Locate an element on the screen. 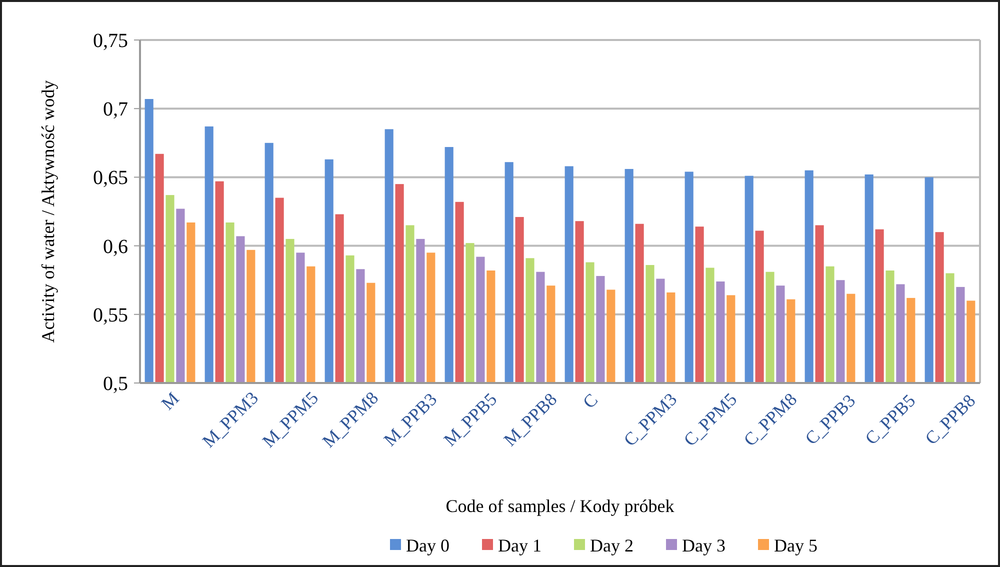  y-tick-label: 0,75 is located at coordinates (110, 41).